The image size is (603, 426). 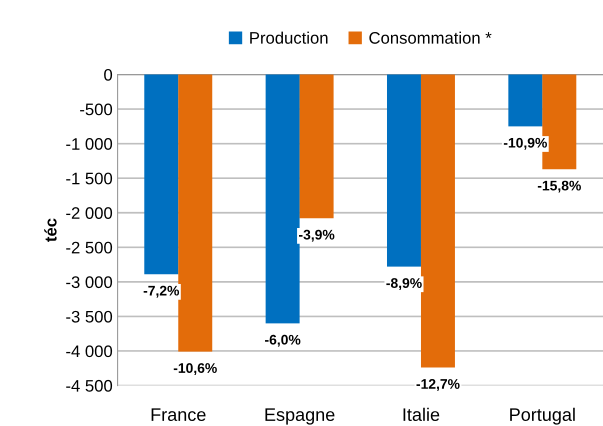 What do you see at coordinates (96, 110) in the screenshot?
I see `y-tick-label: -500` at bounding box center [96, 110].